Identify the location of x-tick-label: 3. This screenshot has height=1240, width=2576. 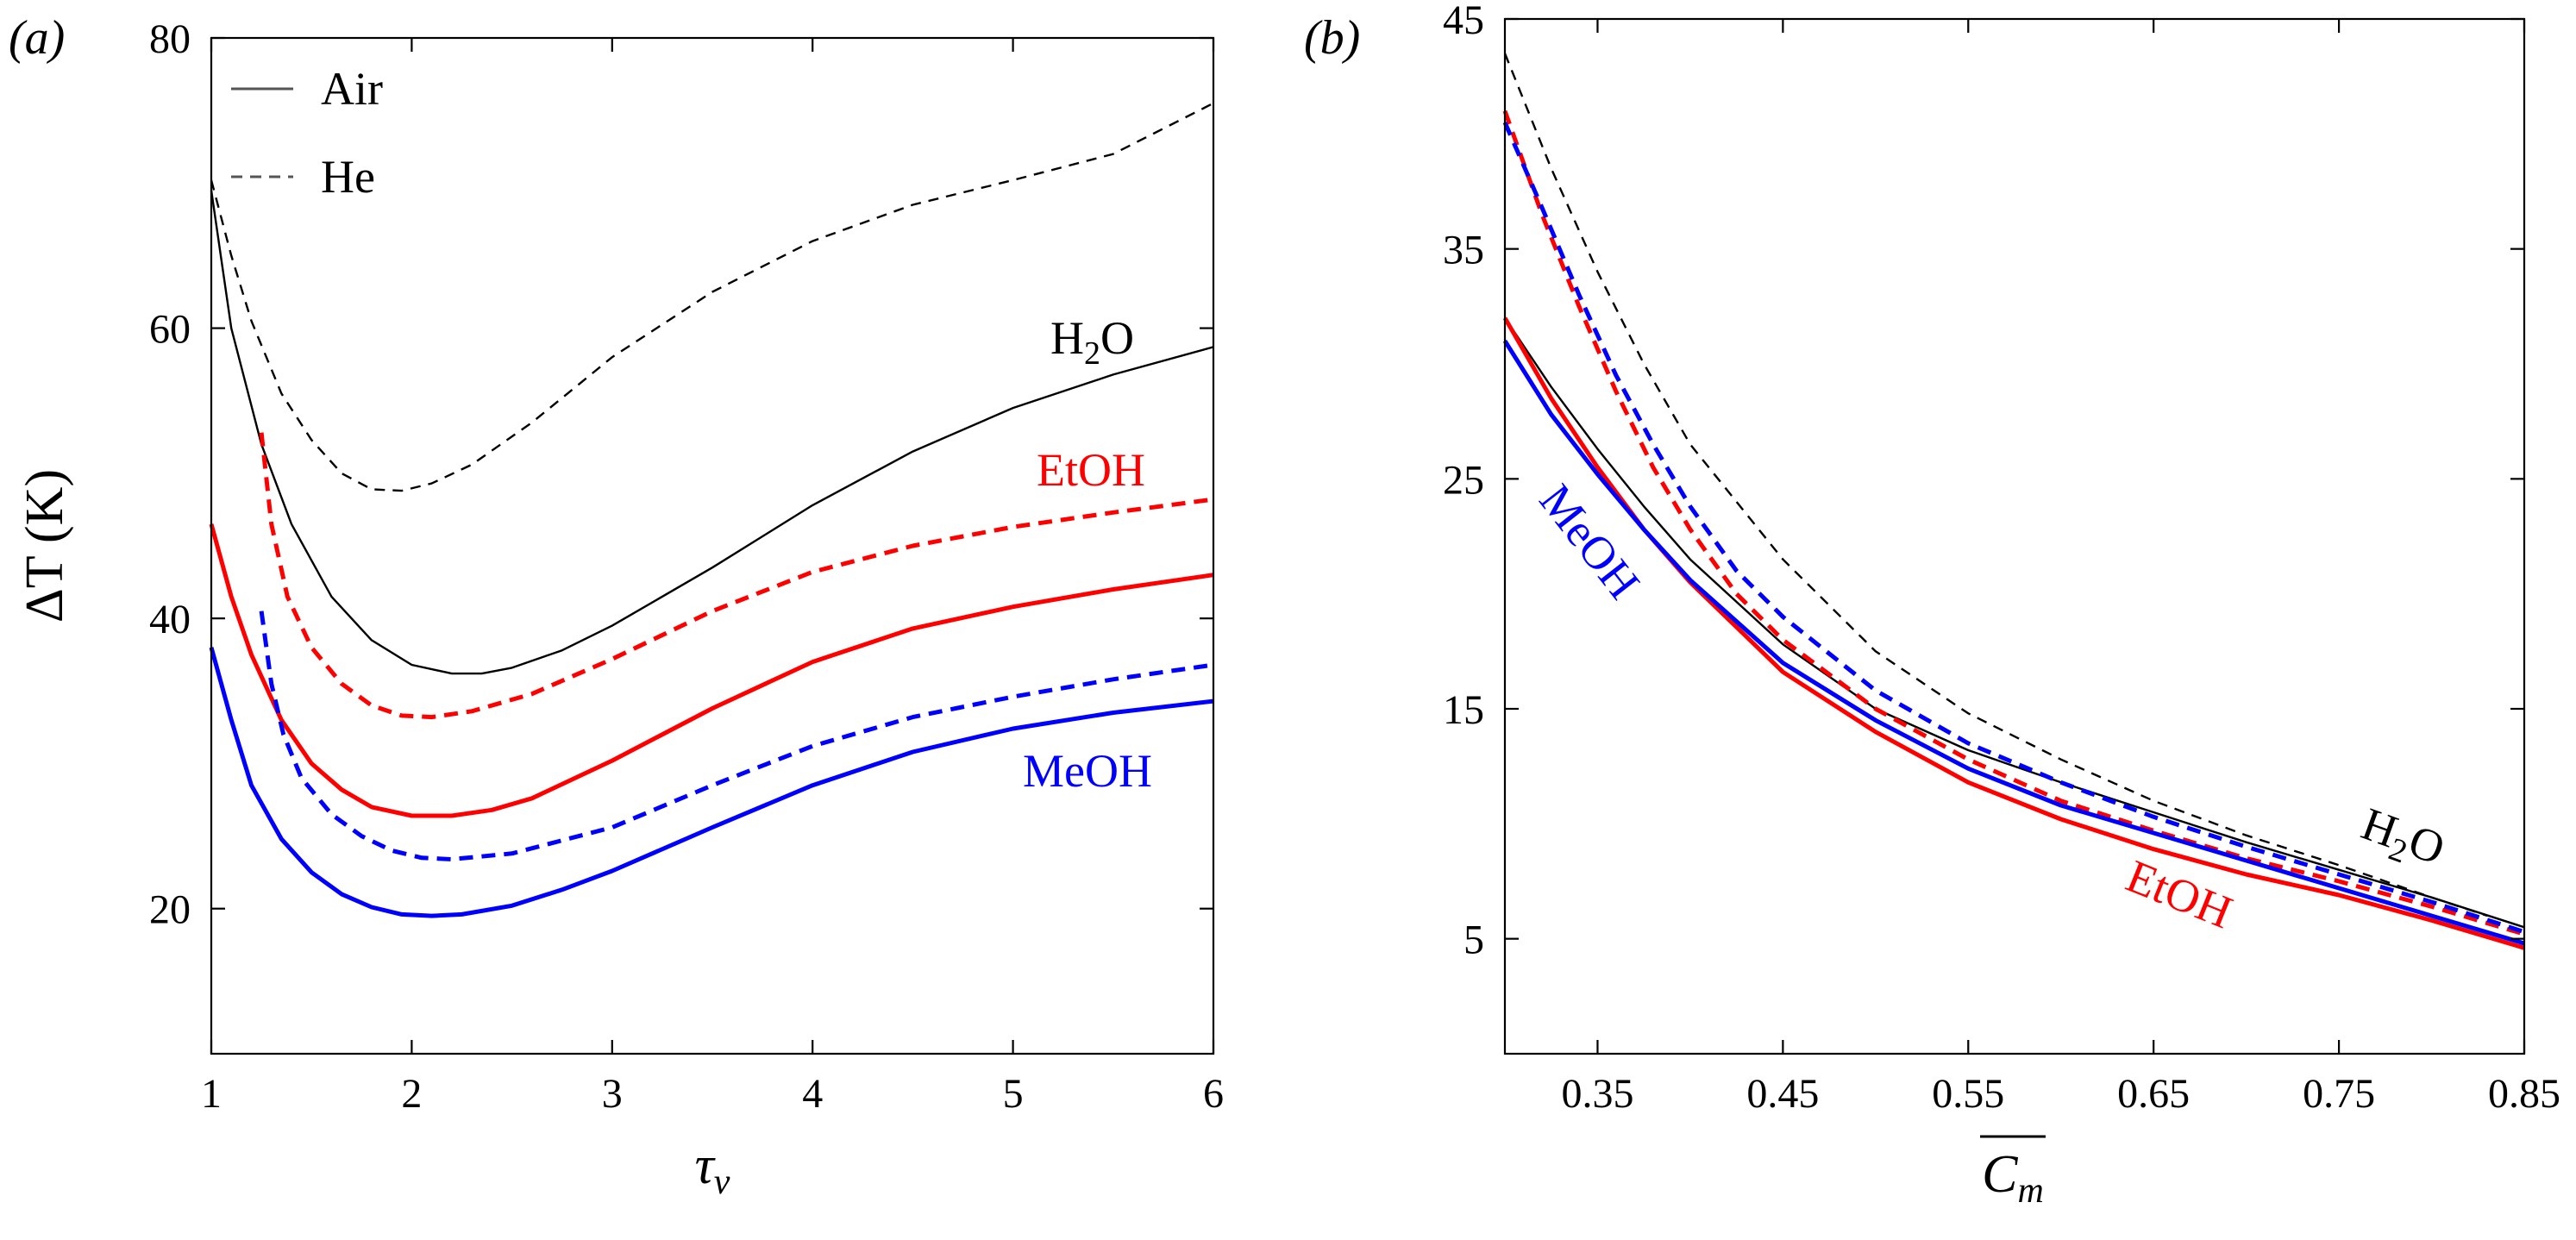
(612, 1094).